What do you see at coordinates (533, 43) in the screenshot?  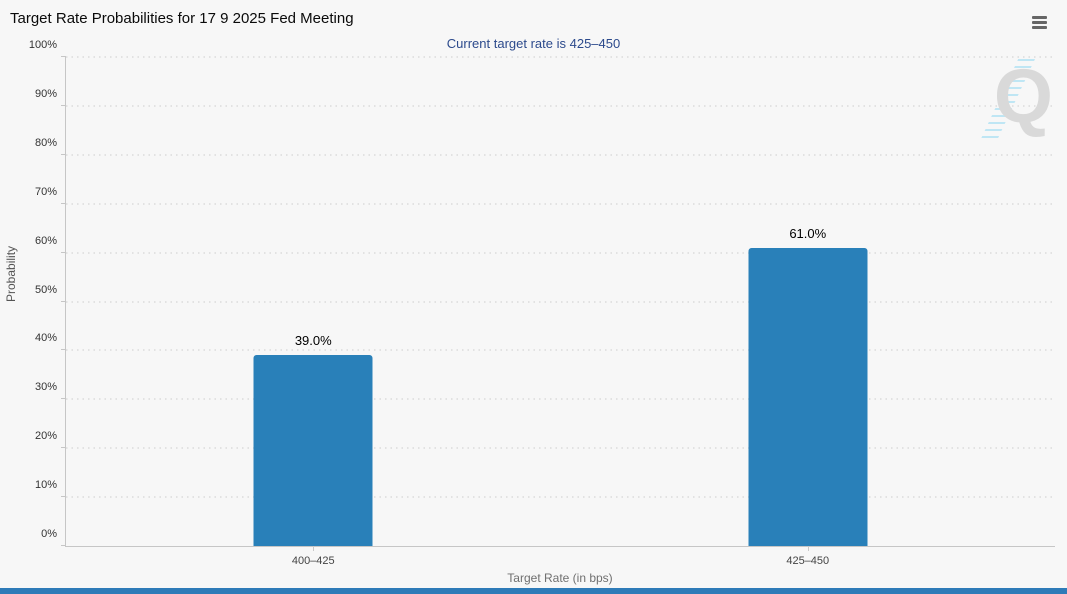 I see `chart-subtitle: Current target rate is 425–450` at bounding box center [533, 43].